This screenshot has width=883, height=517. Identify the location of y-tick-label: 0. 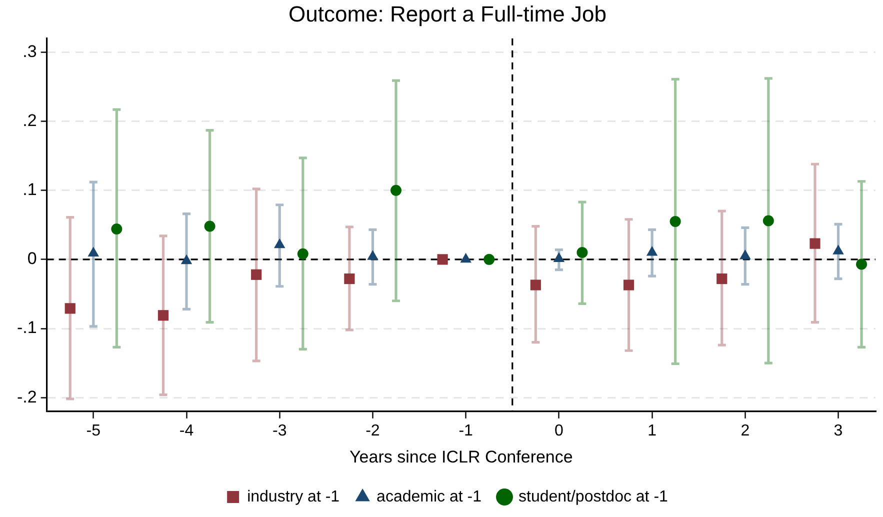
(32, 258).